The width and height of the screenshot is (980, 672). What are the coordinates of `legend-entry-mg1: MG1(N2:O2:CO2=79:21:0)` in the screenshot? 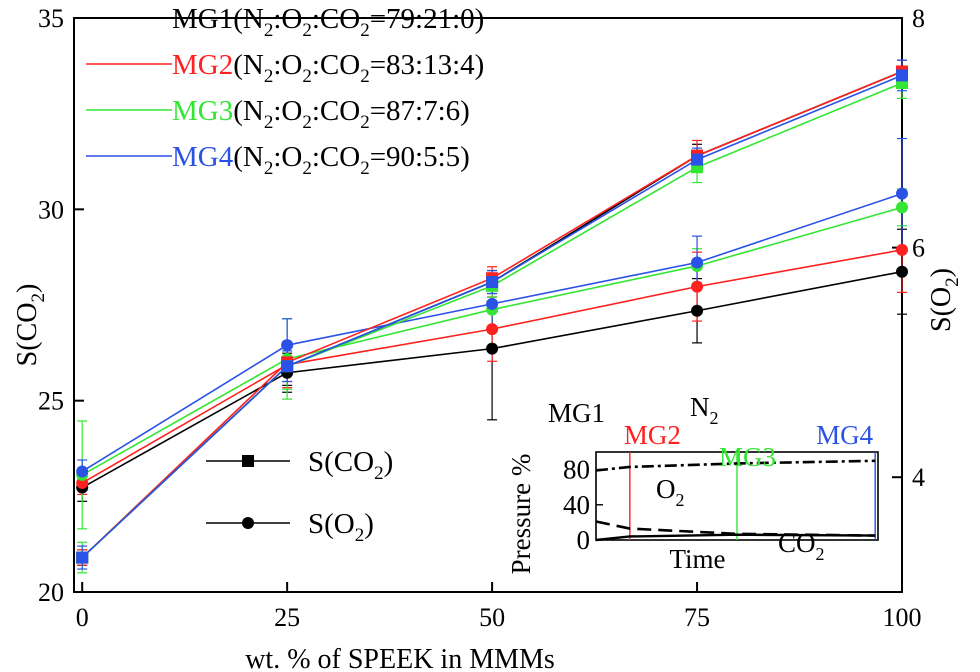 It's located at (328, 22).